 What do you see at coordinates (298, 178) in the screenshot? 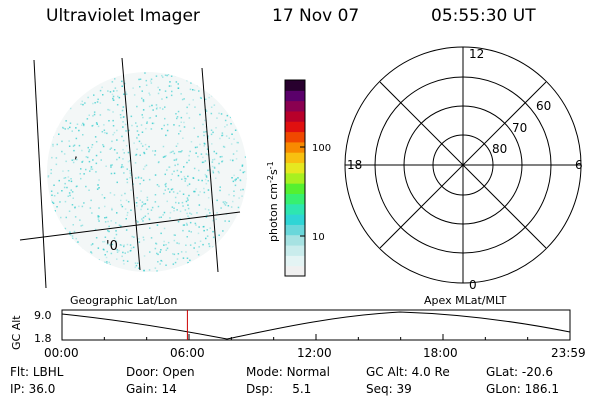
I see `colorbar: 100 10 photon cm-2s-1` at bounding box center [298, 178].